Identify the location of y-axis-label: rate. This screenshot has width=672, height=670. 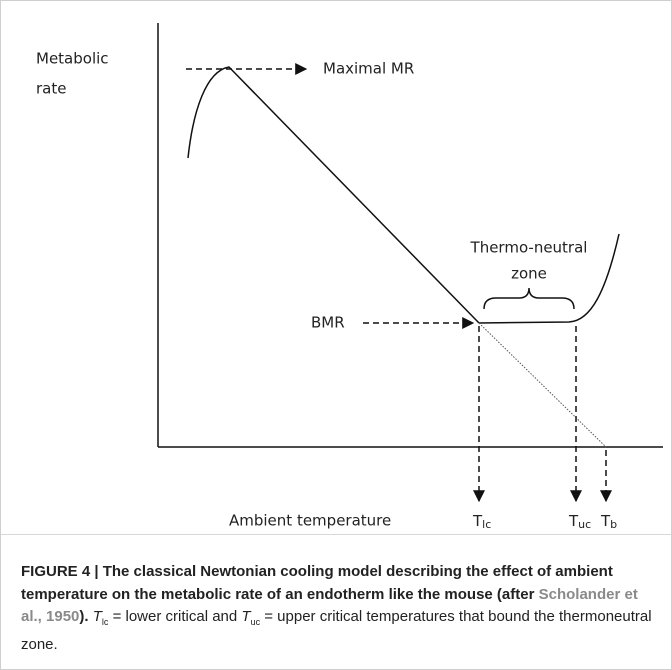
(51, 89).